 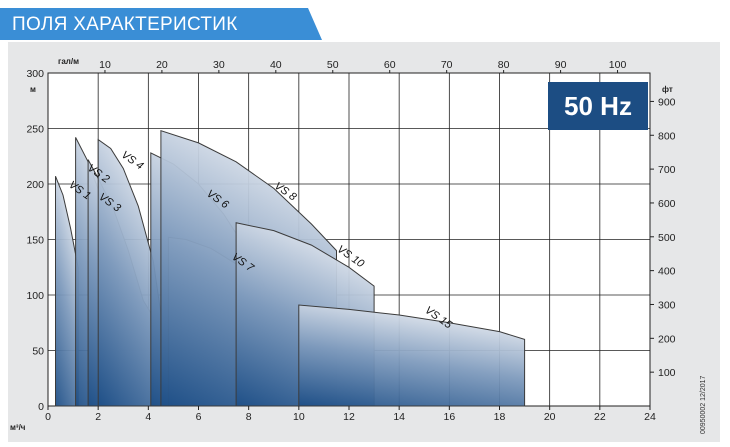 I want to click on x-top-tick-label: 60, so click(x=390, y=65).